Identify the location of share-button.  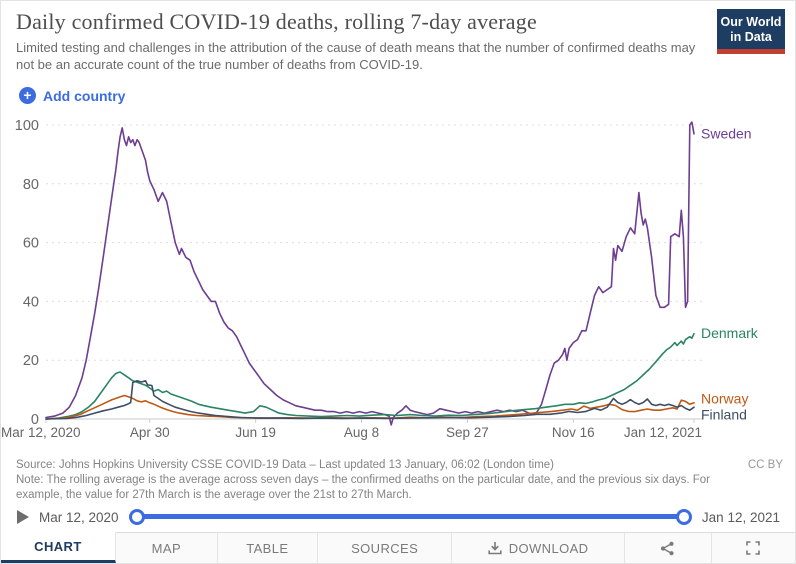
(668, 547).